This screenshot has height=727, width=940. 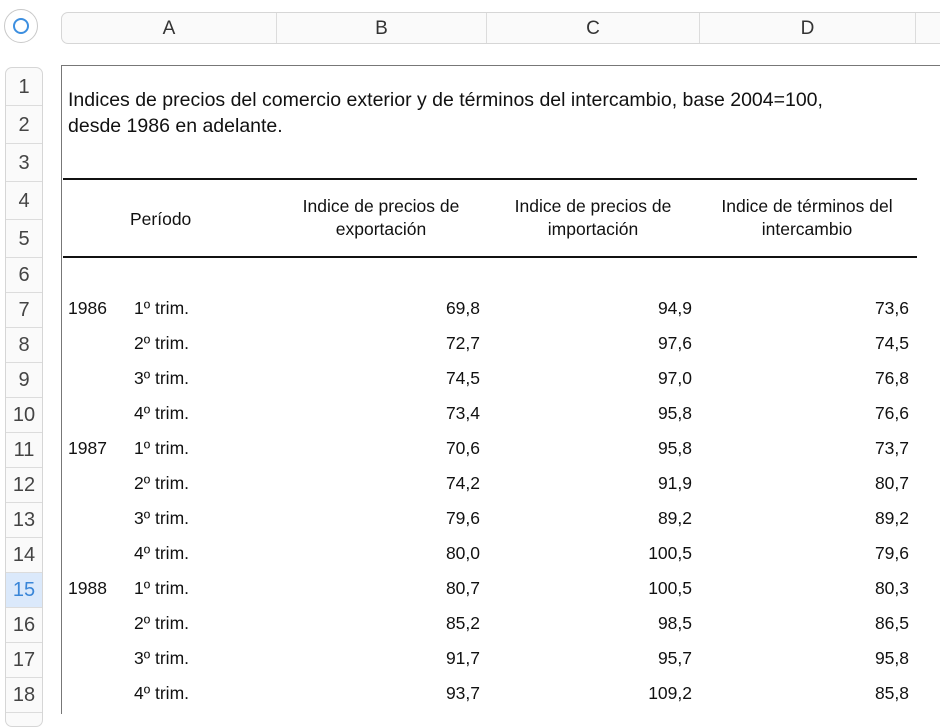 I want to click on sheet-corner, so click(x=25, y=28).